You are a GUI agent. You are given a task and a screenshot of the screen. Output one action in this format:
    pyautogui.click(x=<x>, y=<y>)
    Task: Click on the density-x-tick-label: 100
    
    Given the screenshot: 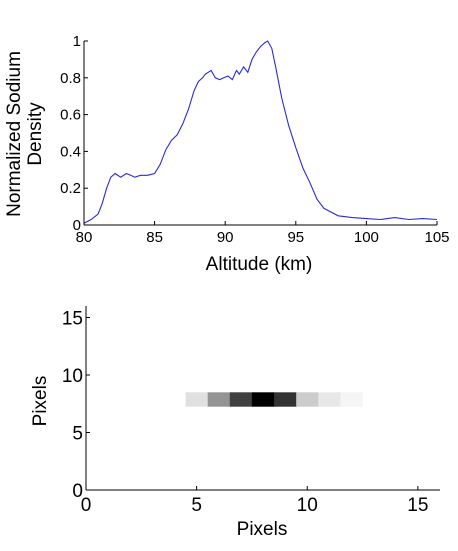 What is the action you would take?
    pyautogui.click(x=366, y=237)
    